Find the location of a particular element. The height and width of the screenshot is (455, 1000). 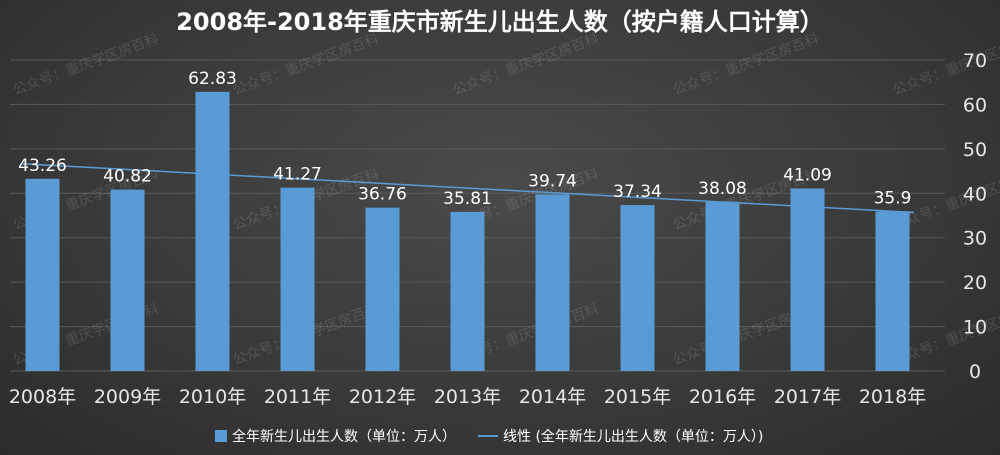

bar-2013年 is located at coordinates (467, 291).